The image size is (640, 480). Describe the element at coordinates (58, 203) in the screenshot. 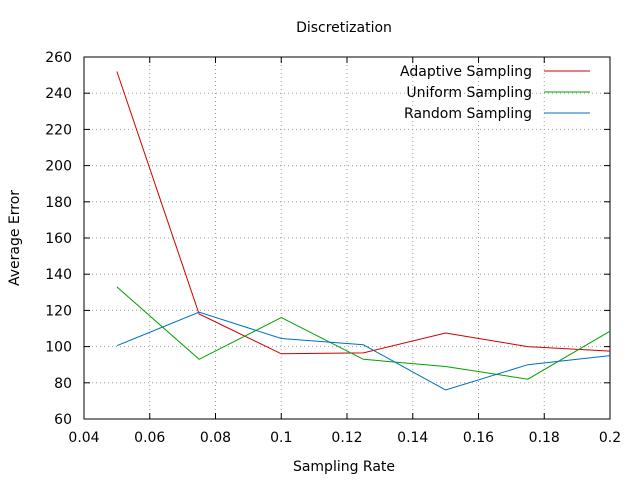

I see `y-tick-label: 180` at that location.